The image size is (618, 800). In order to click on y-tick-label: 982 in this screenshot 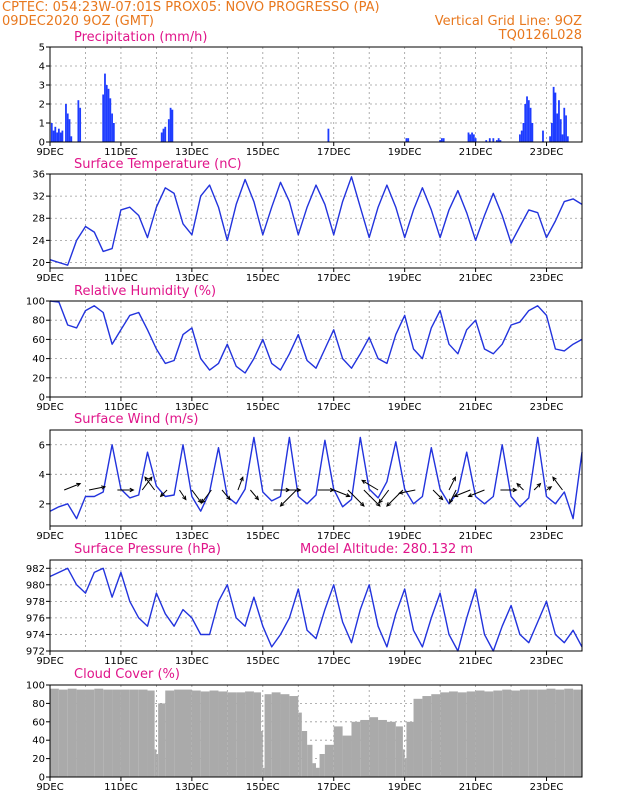, I will do `click(35, 569)`.